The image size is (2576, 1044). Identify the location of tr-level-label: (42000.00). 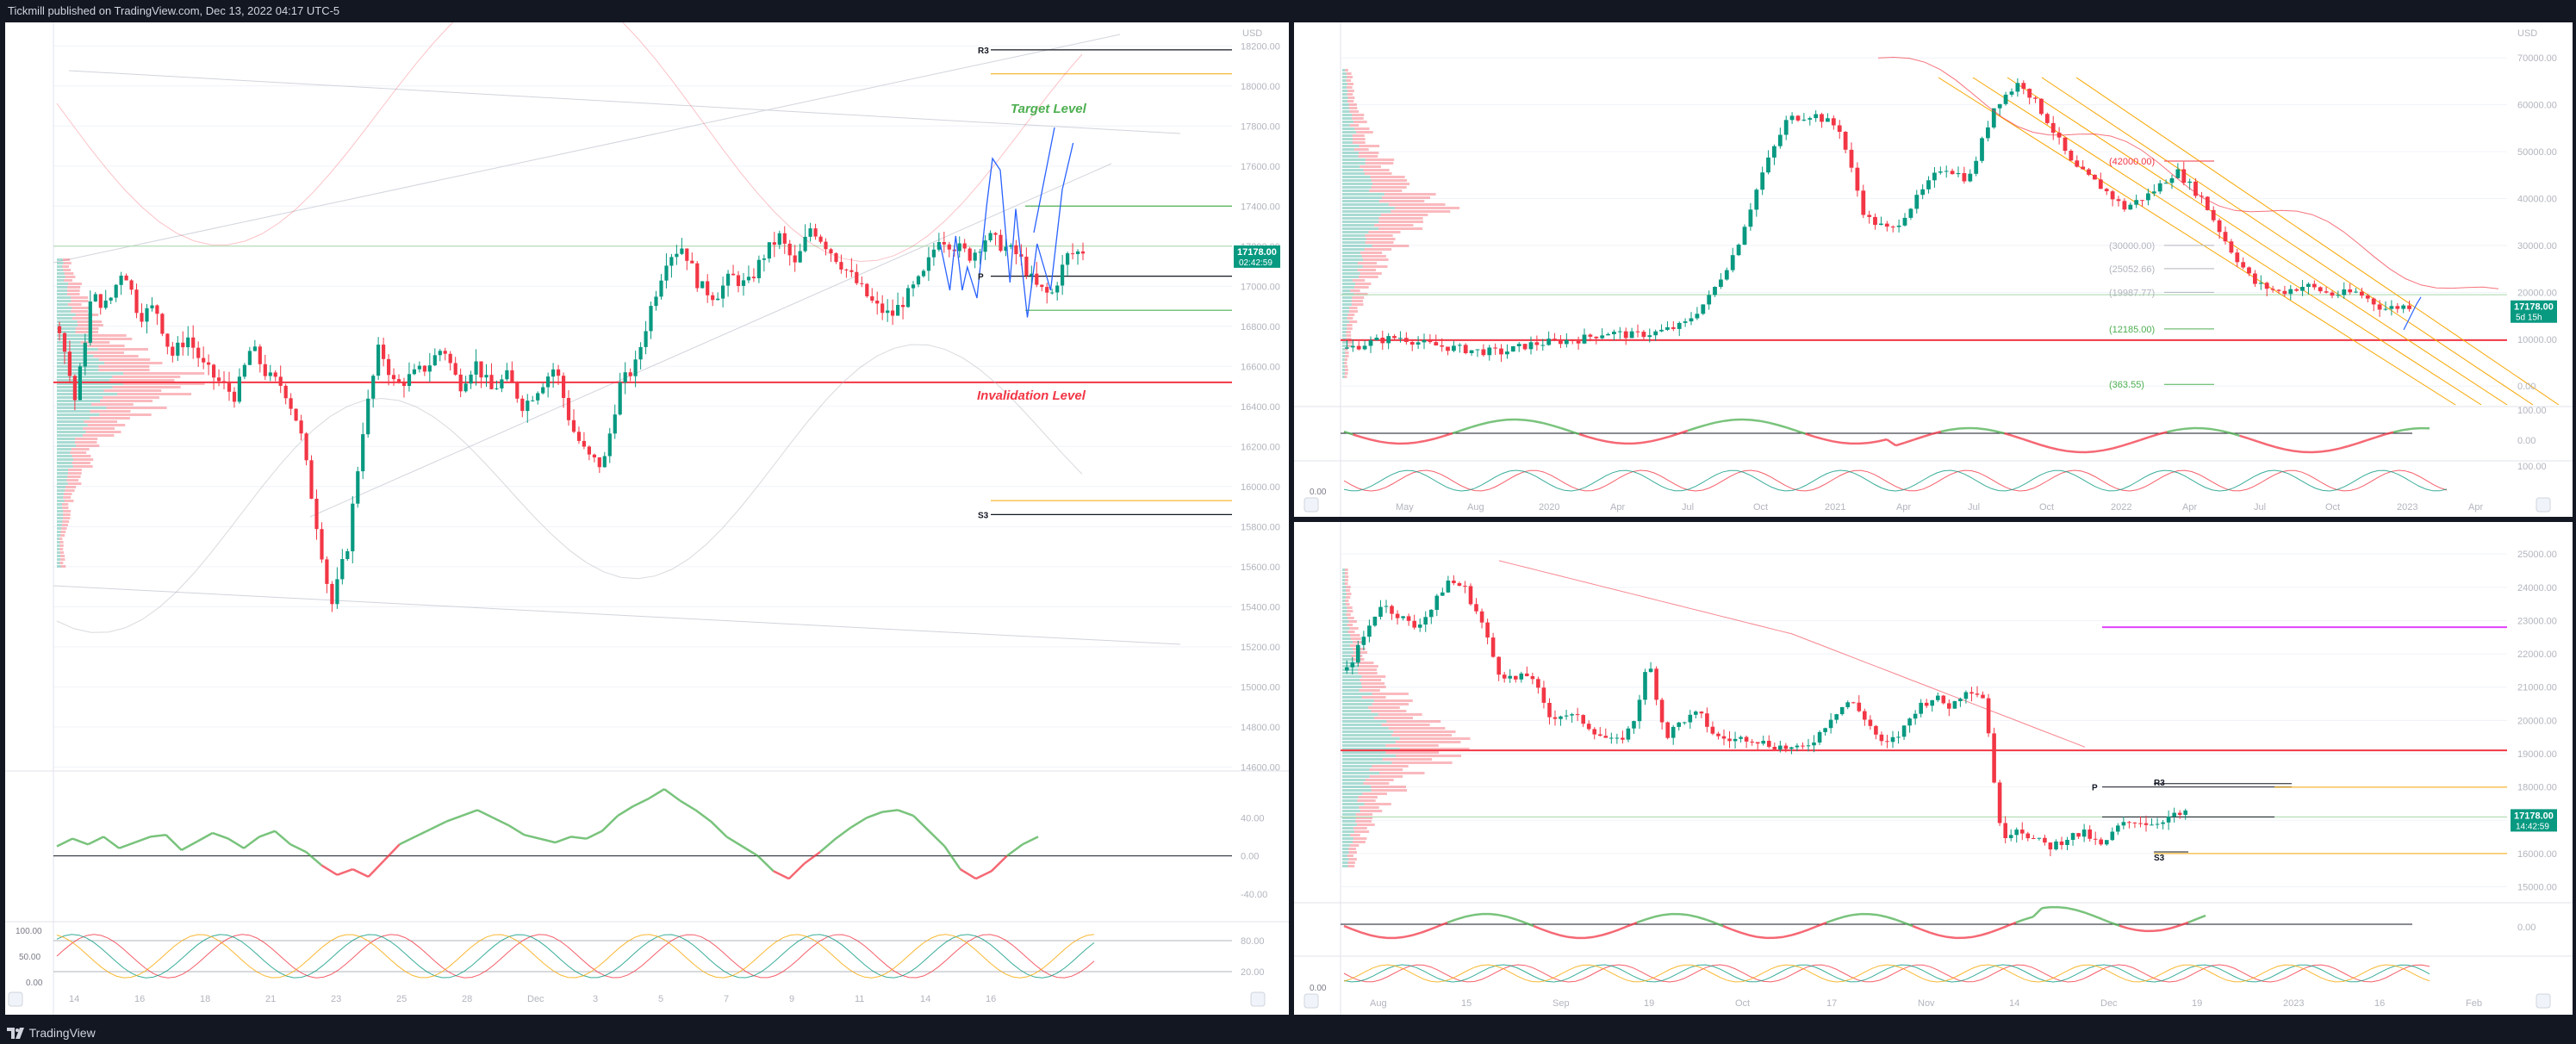
(2132, 162).